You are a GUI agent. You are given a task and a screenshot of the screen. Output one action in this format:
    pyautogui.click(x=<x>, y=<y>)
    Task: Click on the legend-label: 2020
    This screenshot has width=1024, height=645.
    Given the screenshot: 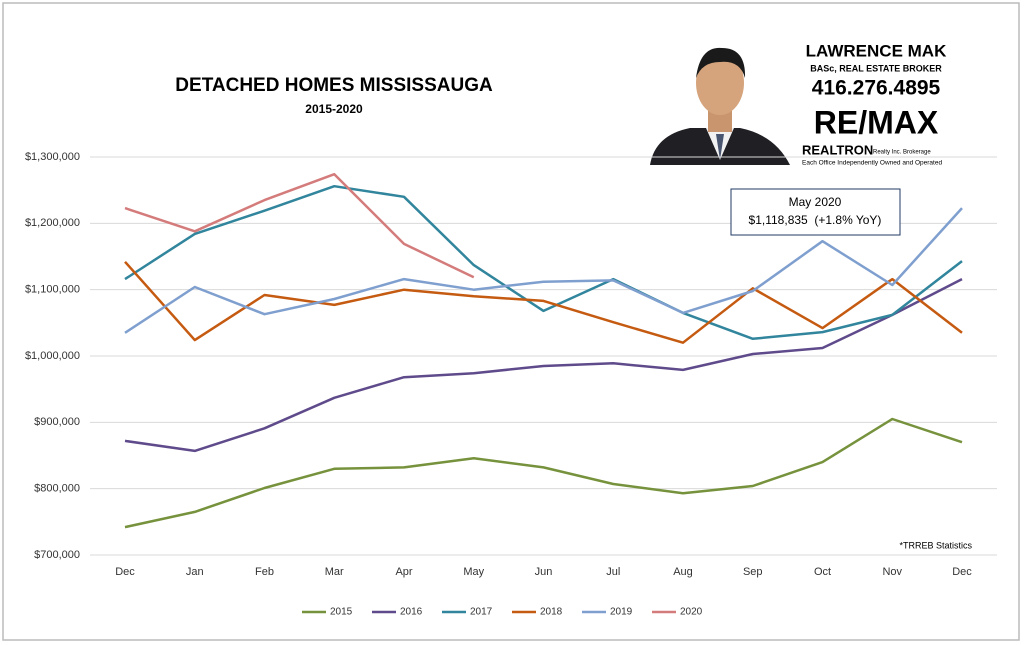 What is the action you would take?
    pyautogui.click(x=691, y=612)
    